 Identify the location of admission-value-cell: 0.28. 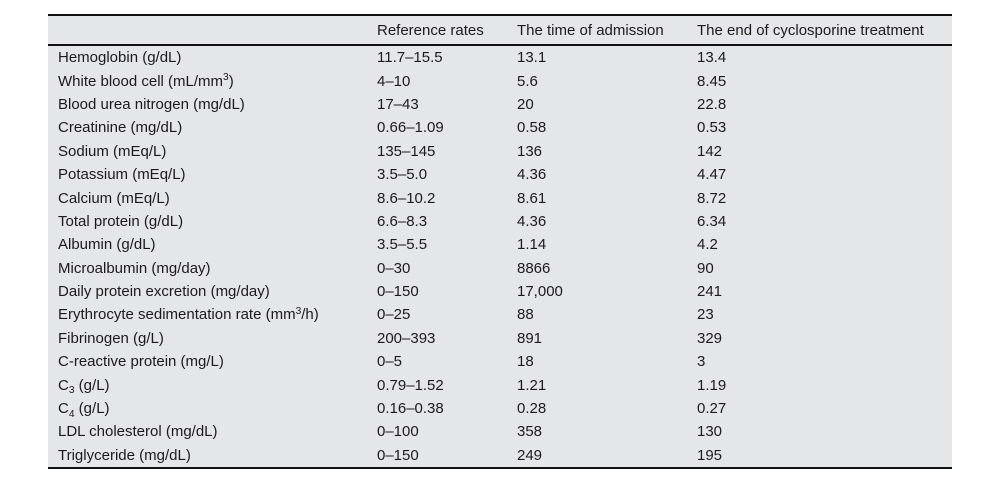
(532, 409).